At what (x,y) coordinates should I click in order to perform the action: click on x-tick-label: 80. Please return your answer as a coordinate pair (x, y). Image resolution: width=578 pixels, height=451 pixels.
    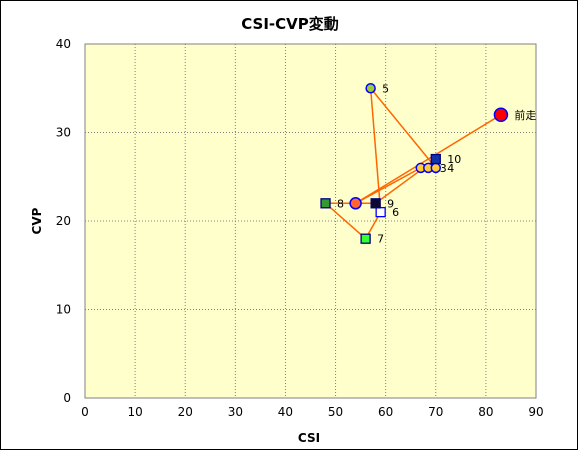
    Looking at the image, I should click on (485, 412).